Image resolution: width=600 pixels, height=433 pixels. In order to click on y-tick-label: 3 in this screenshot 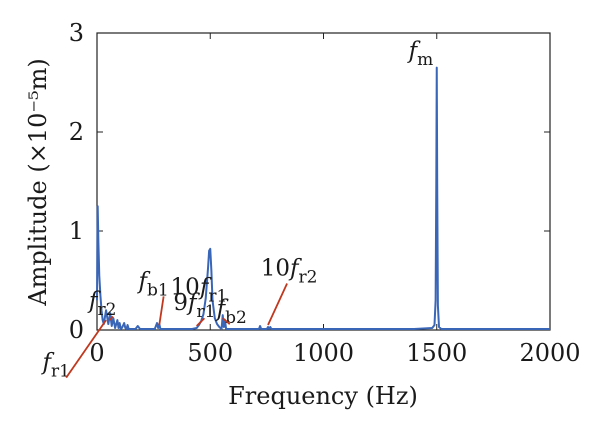, I will do `click(76, 33)`.